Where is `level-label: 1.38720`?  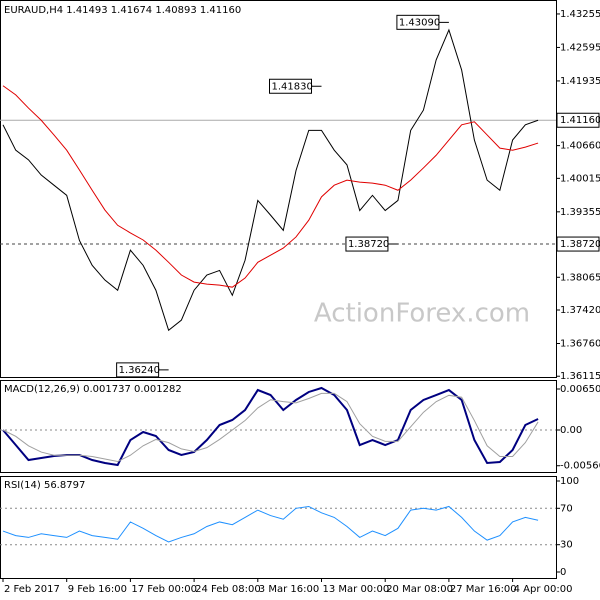
level-label: 1.38720 is located at coordinates (580, 244).